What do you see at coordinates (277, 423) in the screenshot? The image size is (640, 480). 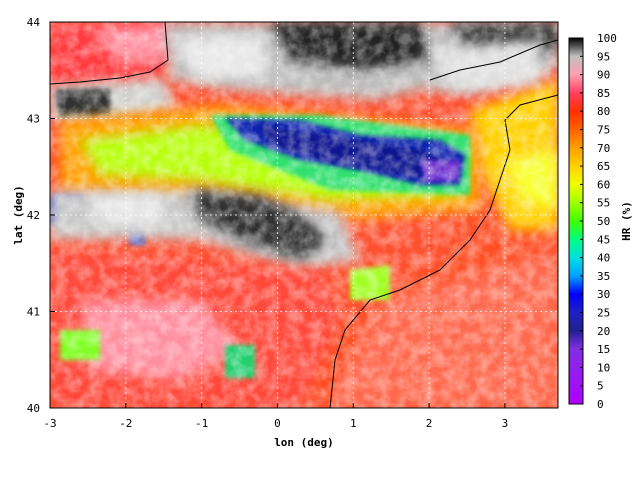 I see `x-tick-label: 0` at bounding box center [277, 423].